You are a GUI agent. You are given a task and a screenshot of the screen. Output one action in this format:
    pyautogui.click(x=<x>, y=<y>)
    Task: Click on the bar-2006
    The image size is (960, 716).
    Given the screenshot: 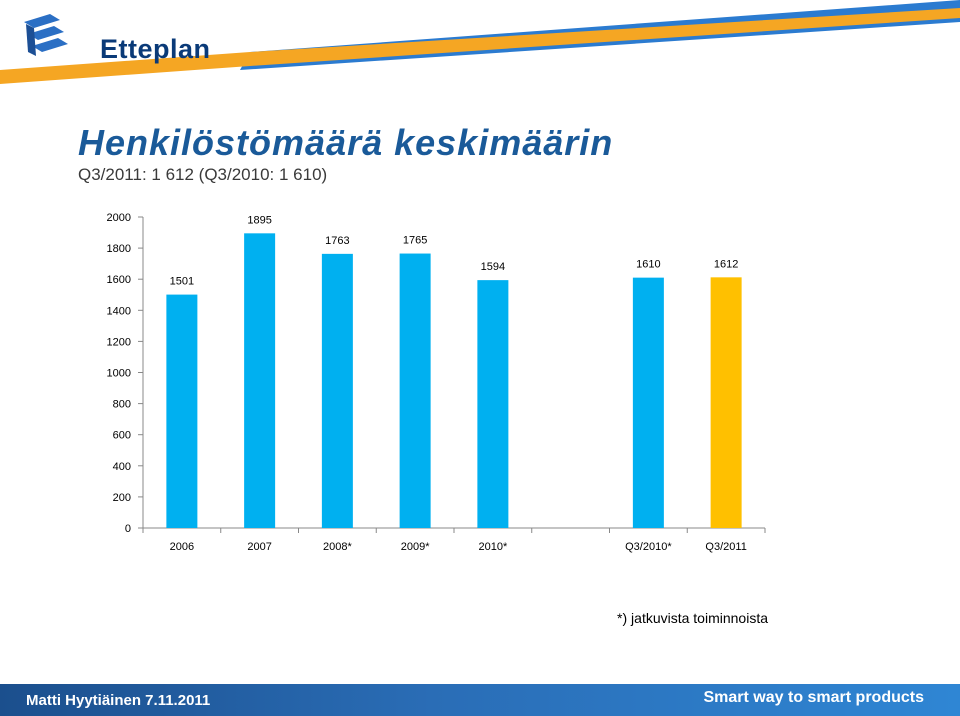 What is the action you would take?
    pyautogui.click(x=182, y=411)
    